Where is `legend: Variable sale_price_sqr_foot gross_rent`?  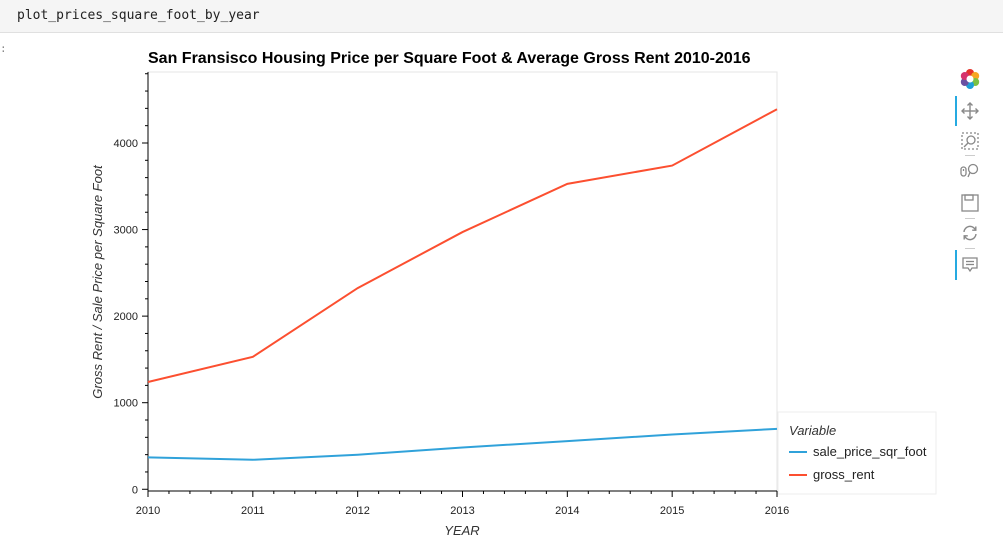
legend: Variable sale_price_sqr_foot gross_rent is located at coordinates (857, 453).